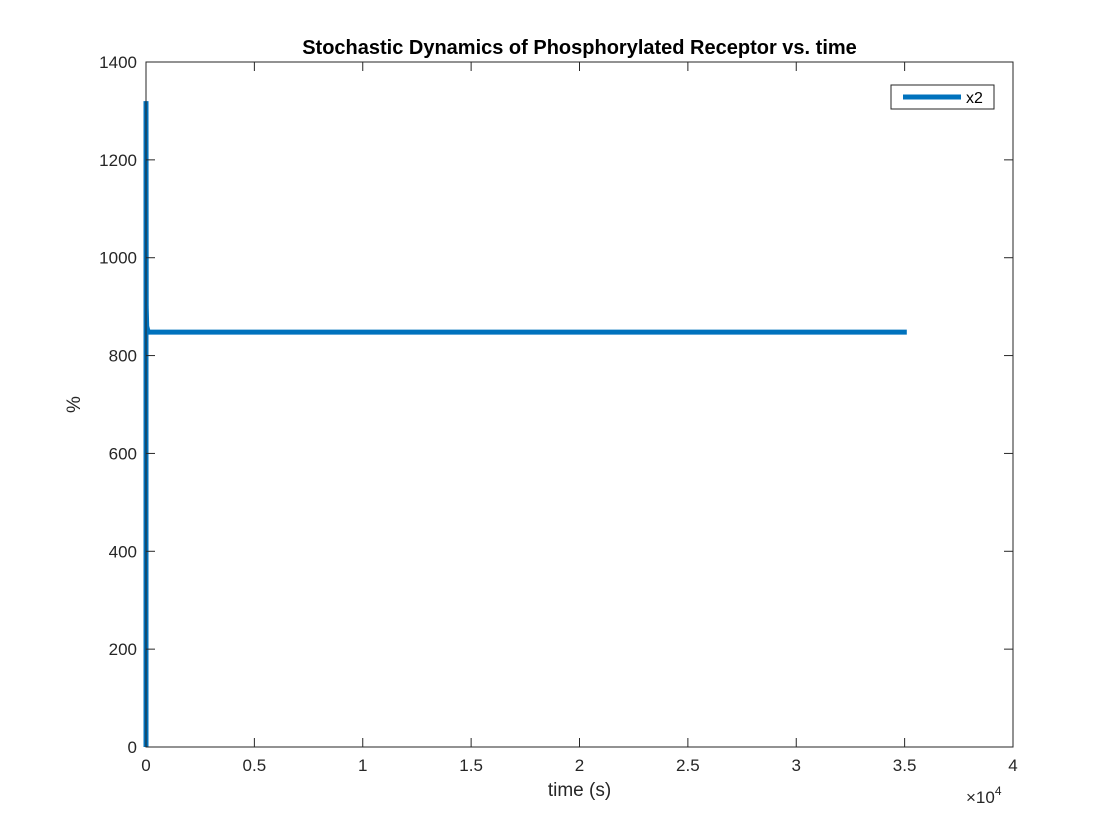  I want to click on x-tick-label: 0.5, so click(255, 765).